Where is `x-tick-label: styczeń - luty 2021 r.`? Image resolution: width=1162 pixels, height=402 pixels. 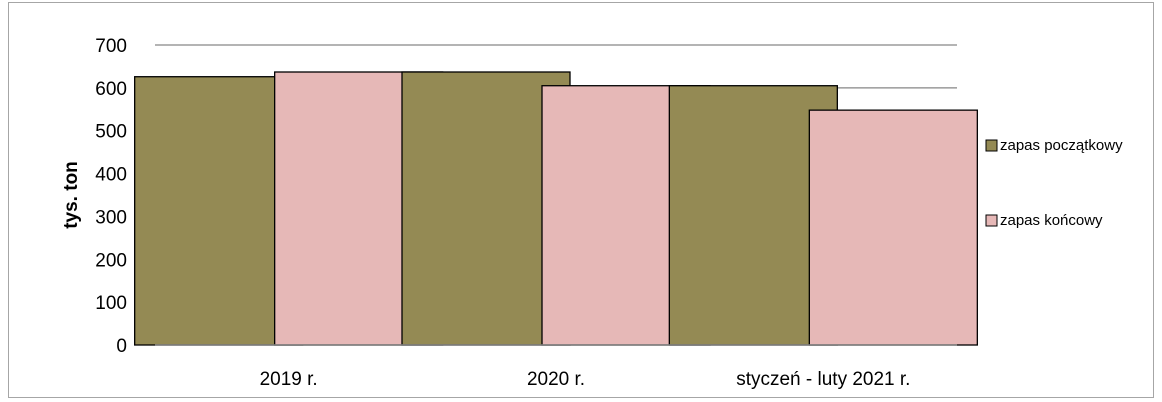
x-tick-label: styczeń - luty 2021 r. is located at coordinates (823, 379).